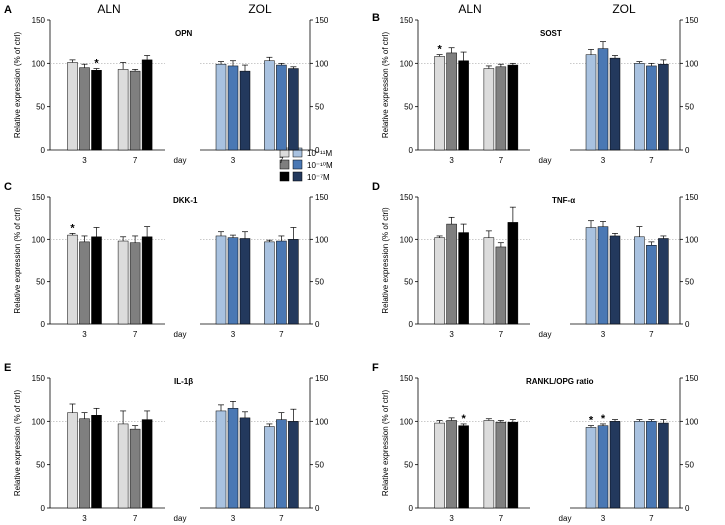 This screenshot has width=725, height=525. Describe the element at coordinates (603, 334) in the screenshot. I see `panel-d-zol-xtick-3: 3` at that location.